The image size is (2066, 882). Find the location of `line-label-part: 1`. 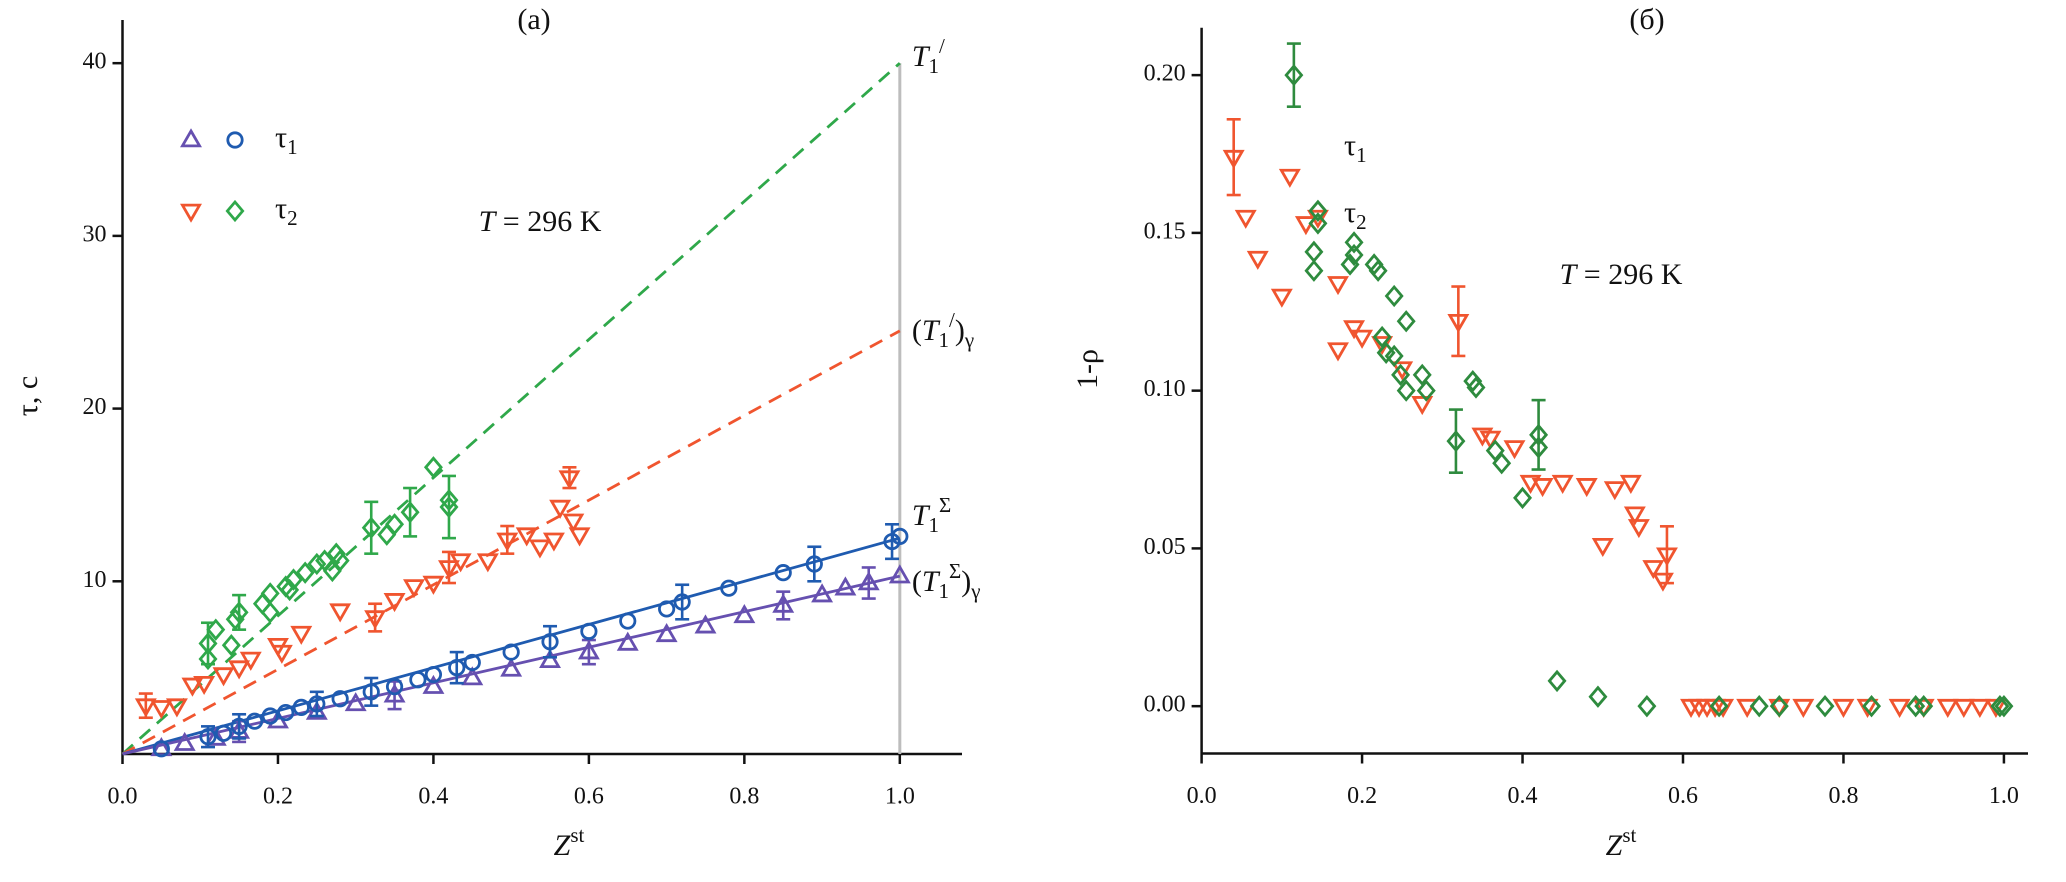

line-label-part: 1 is located at coordinates (944, 340).